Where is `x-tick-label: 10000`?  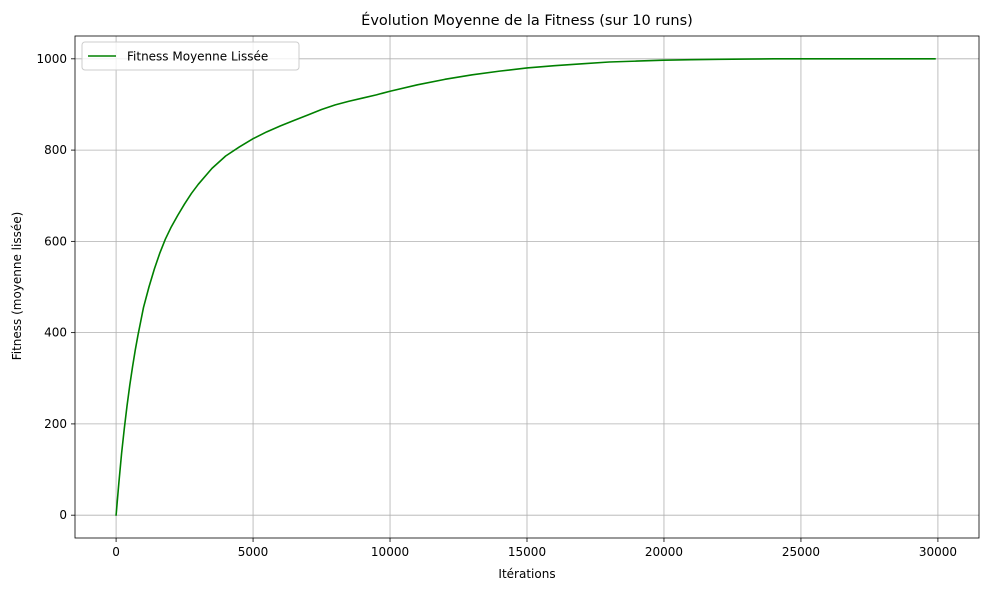
x-tick-label: 10000 is located at coordinates (390, 552).